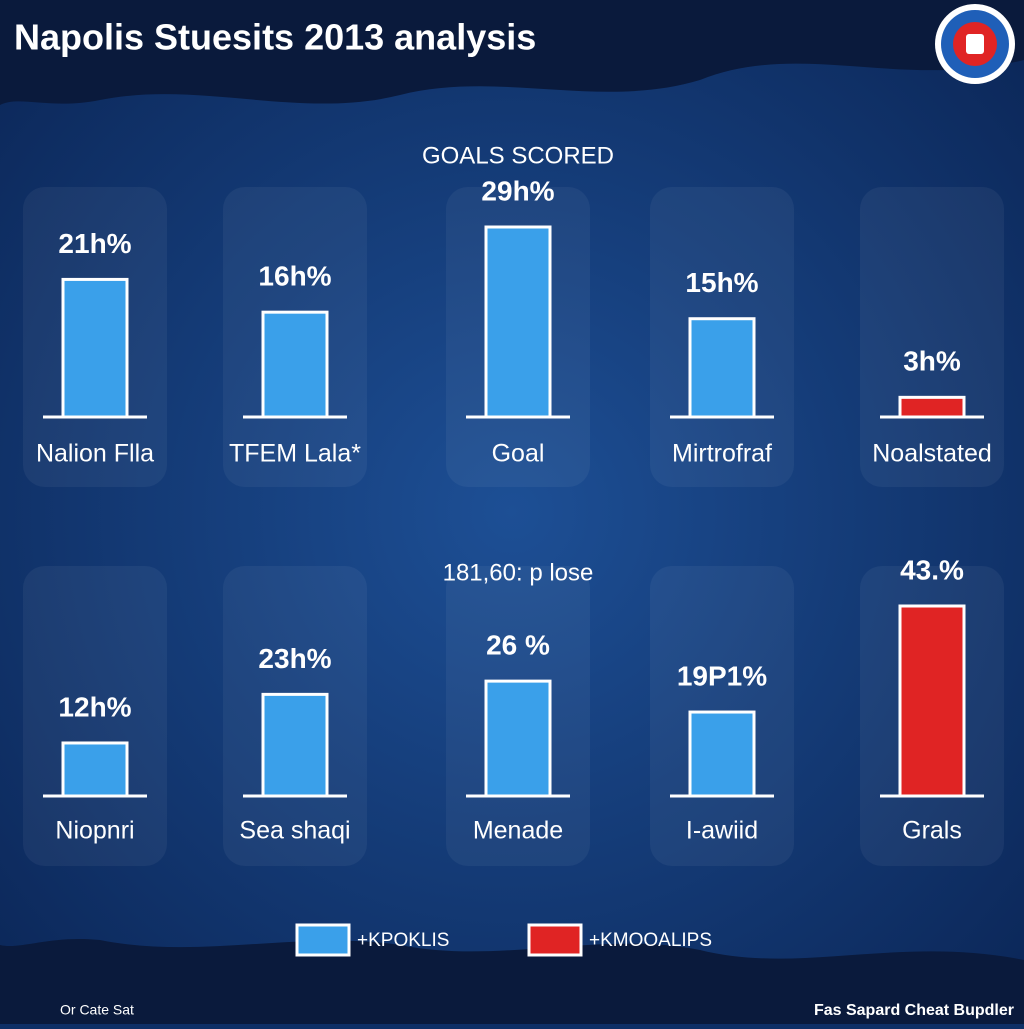  What do you see at coordinates (722, 675) in the screenshot?
I see `value-label: 19P1%` at bounding box center [722, 675].